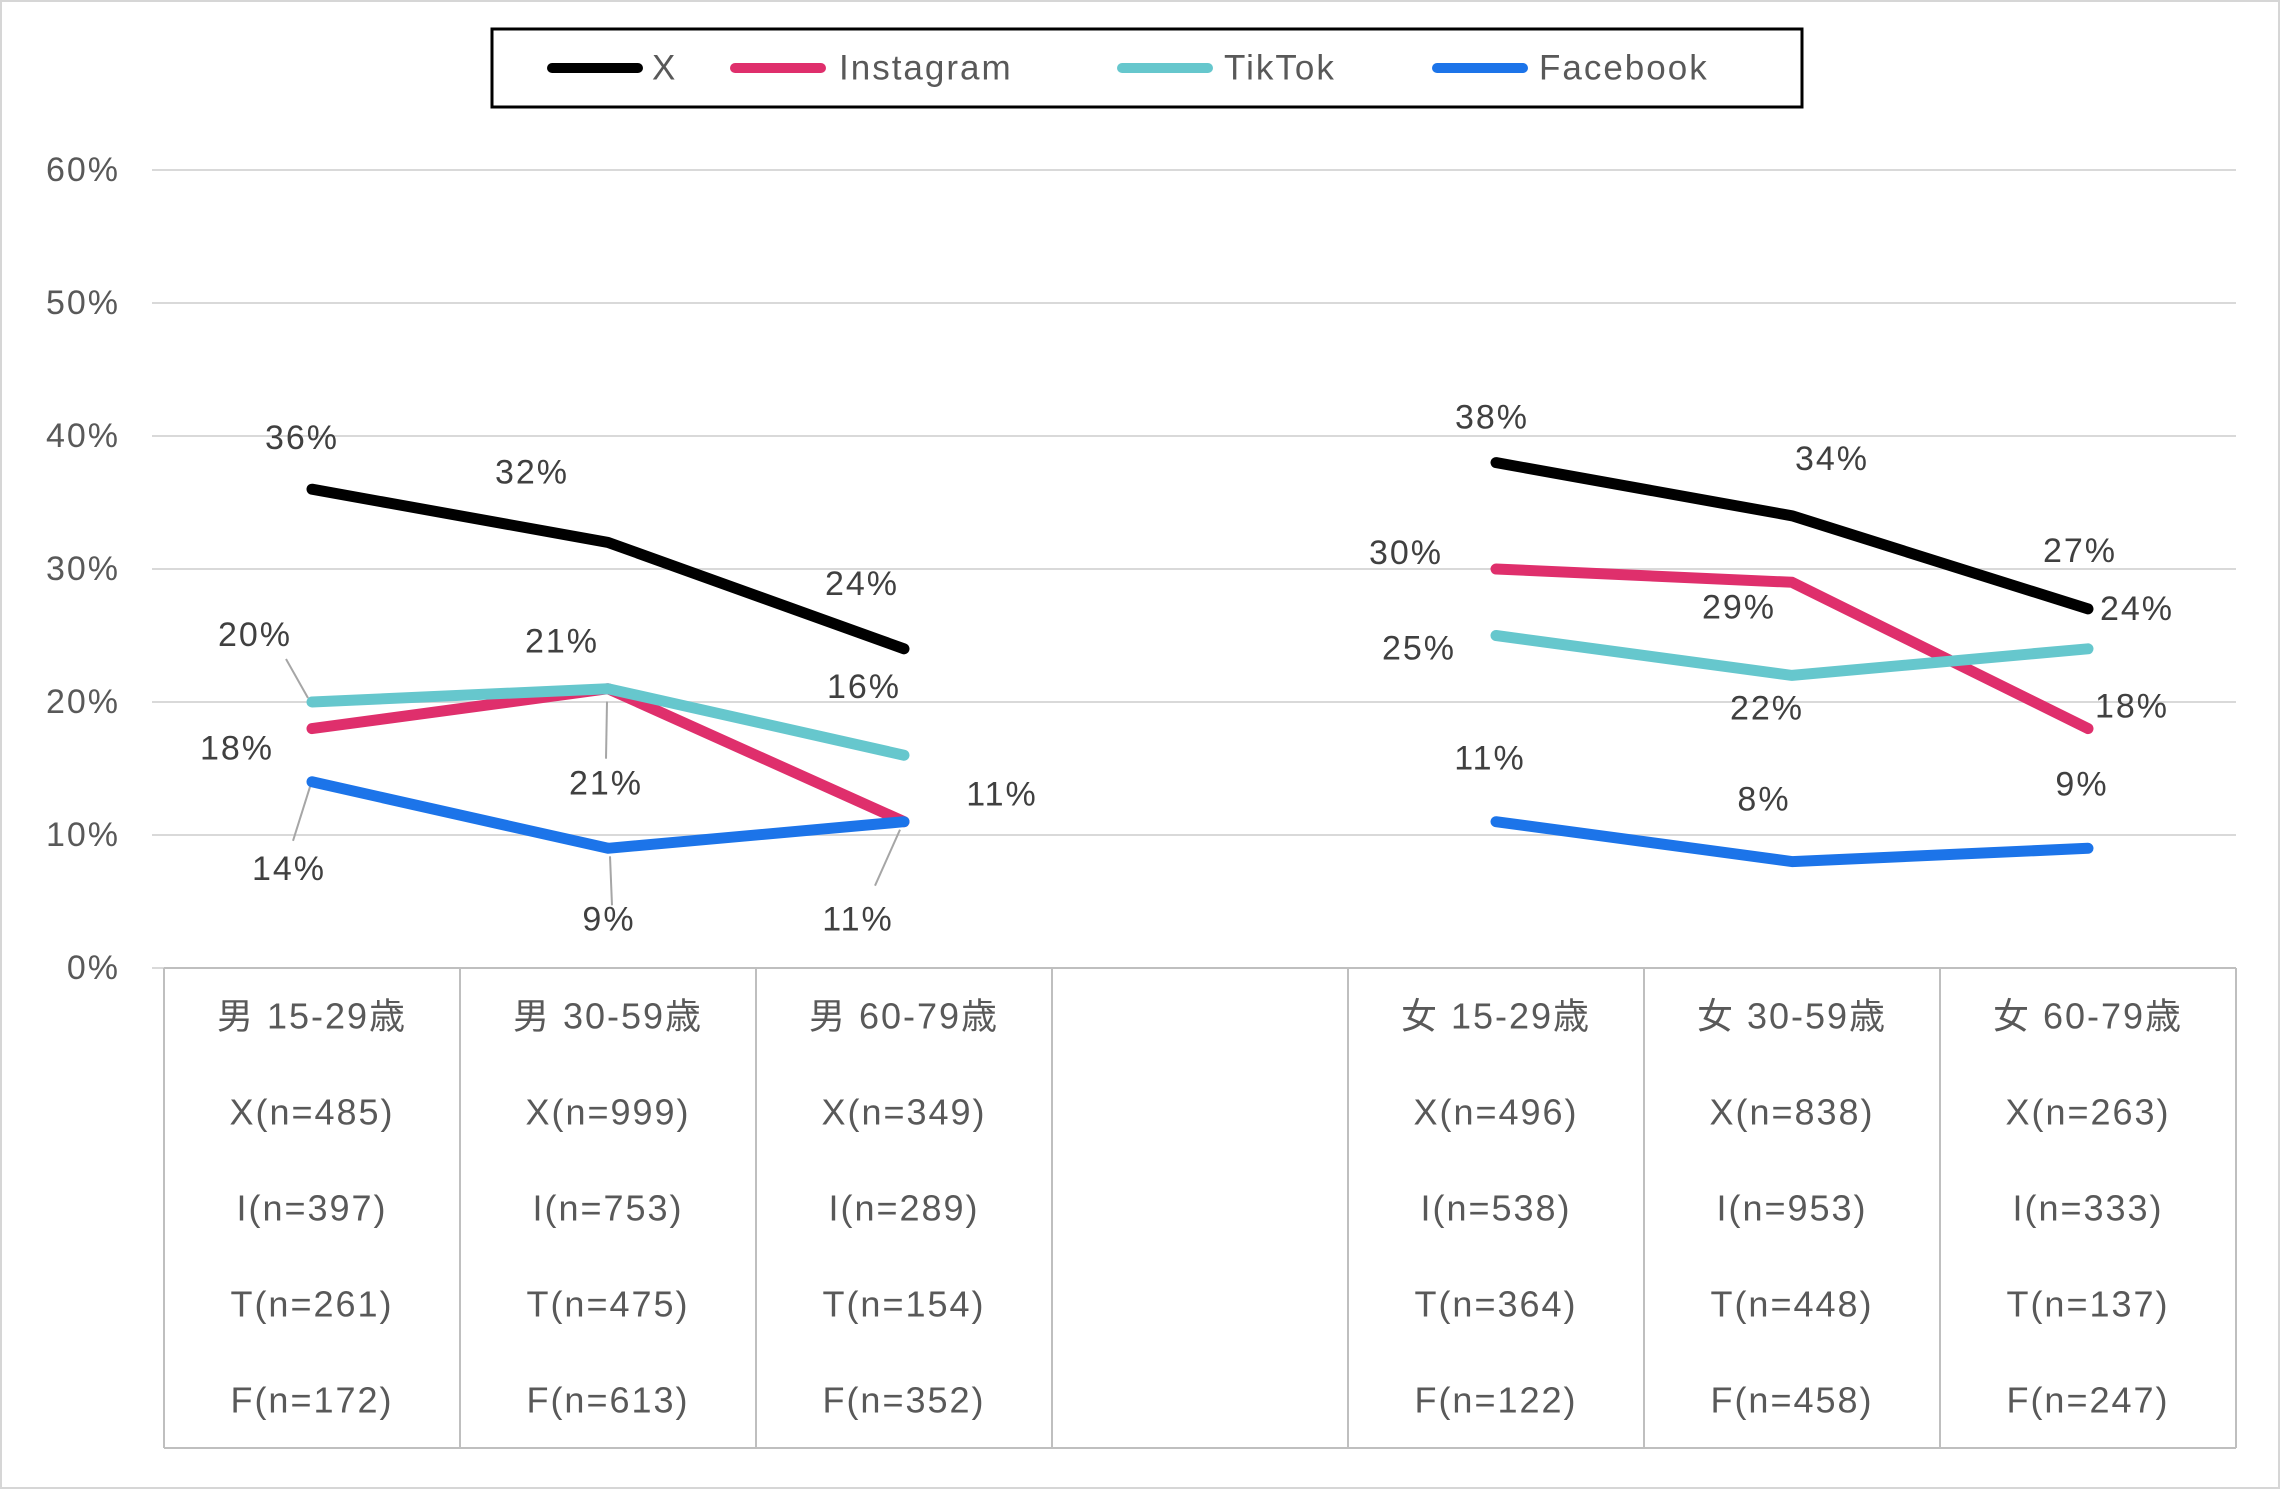  I want to click on y-axis-tick-labels: 0% 10% 20% 30% 40% 50% 60%, so click(83, 569).